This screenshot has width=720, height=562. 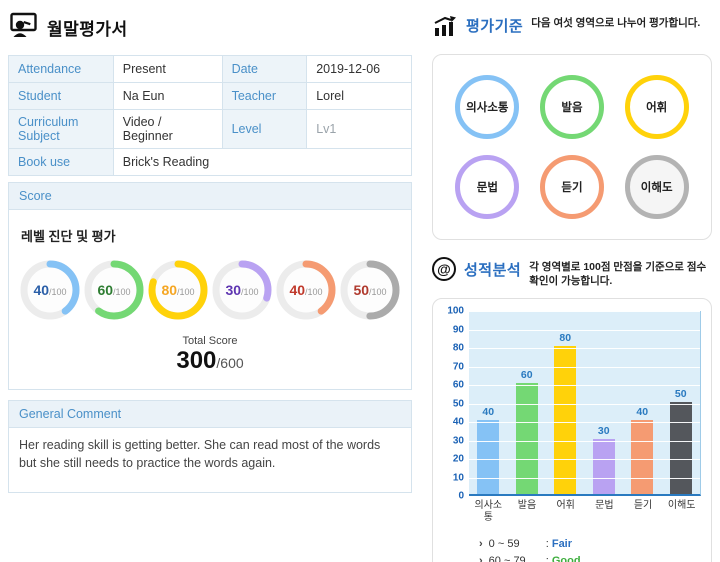 I want to click on evaluation-area-label: 어휘, so click(x=657, y=108).